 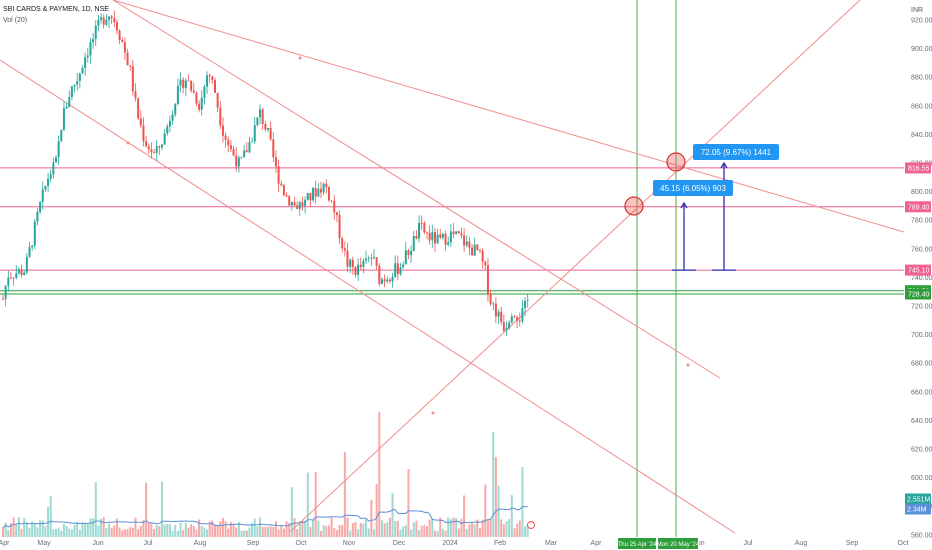 I want to click on volume-indicator-label: Vol (20), so click(x=15, y=20).